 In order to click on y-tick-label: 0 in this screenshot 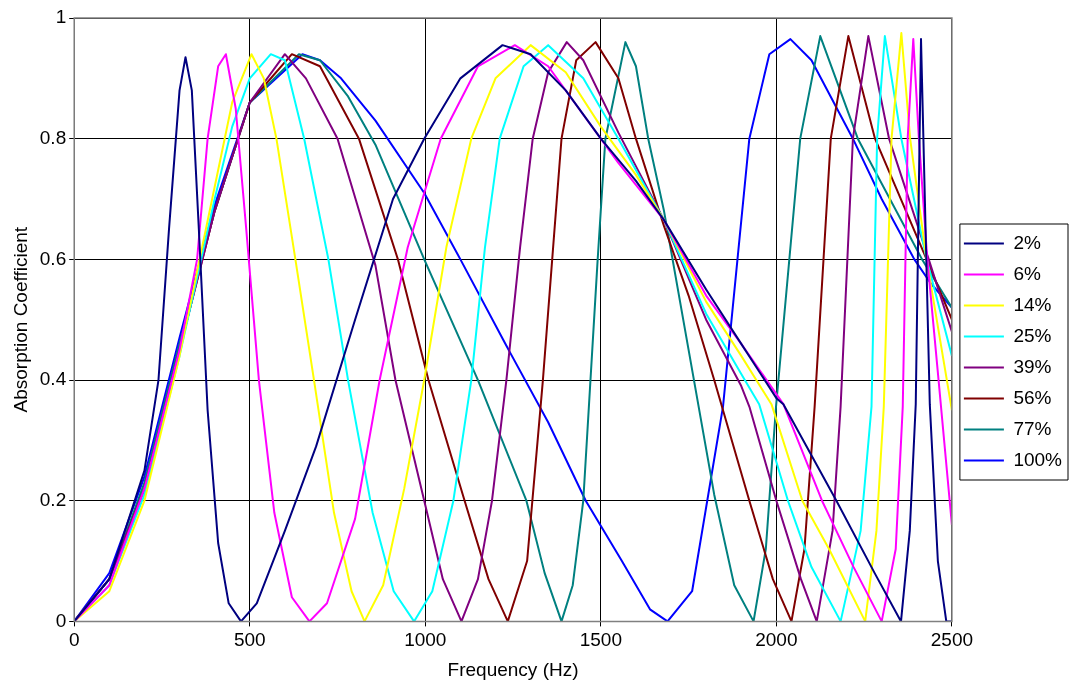, I will do `click(61, 620)`.